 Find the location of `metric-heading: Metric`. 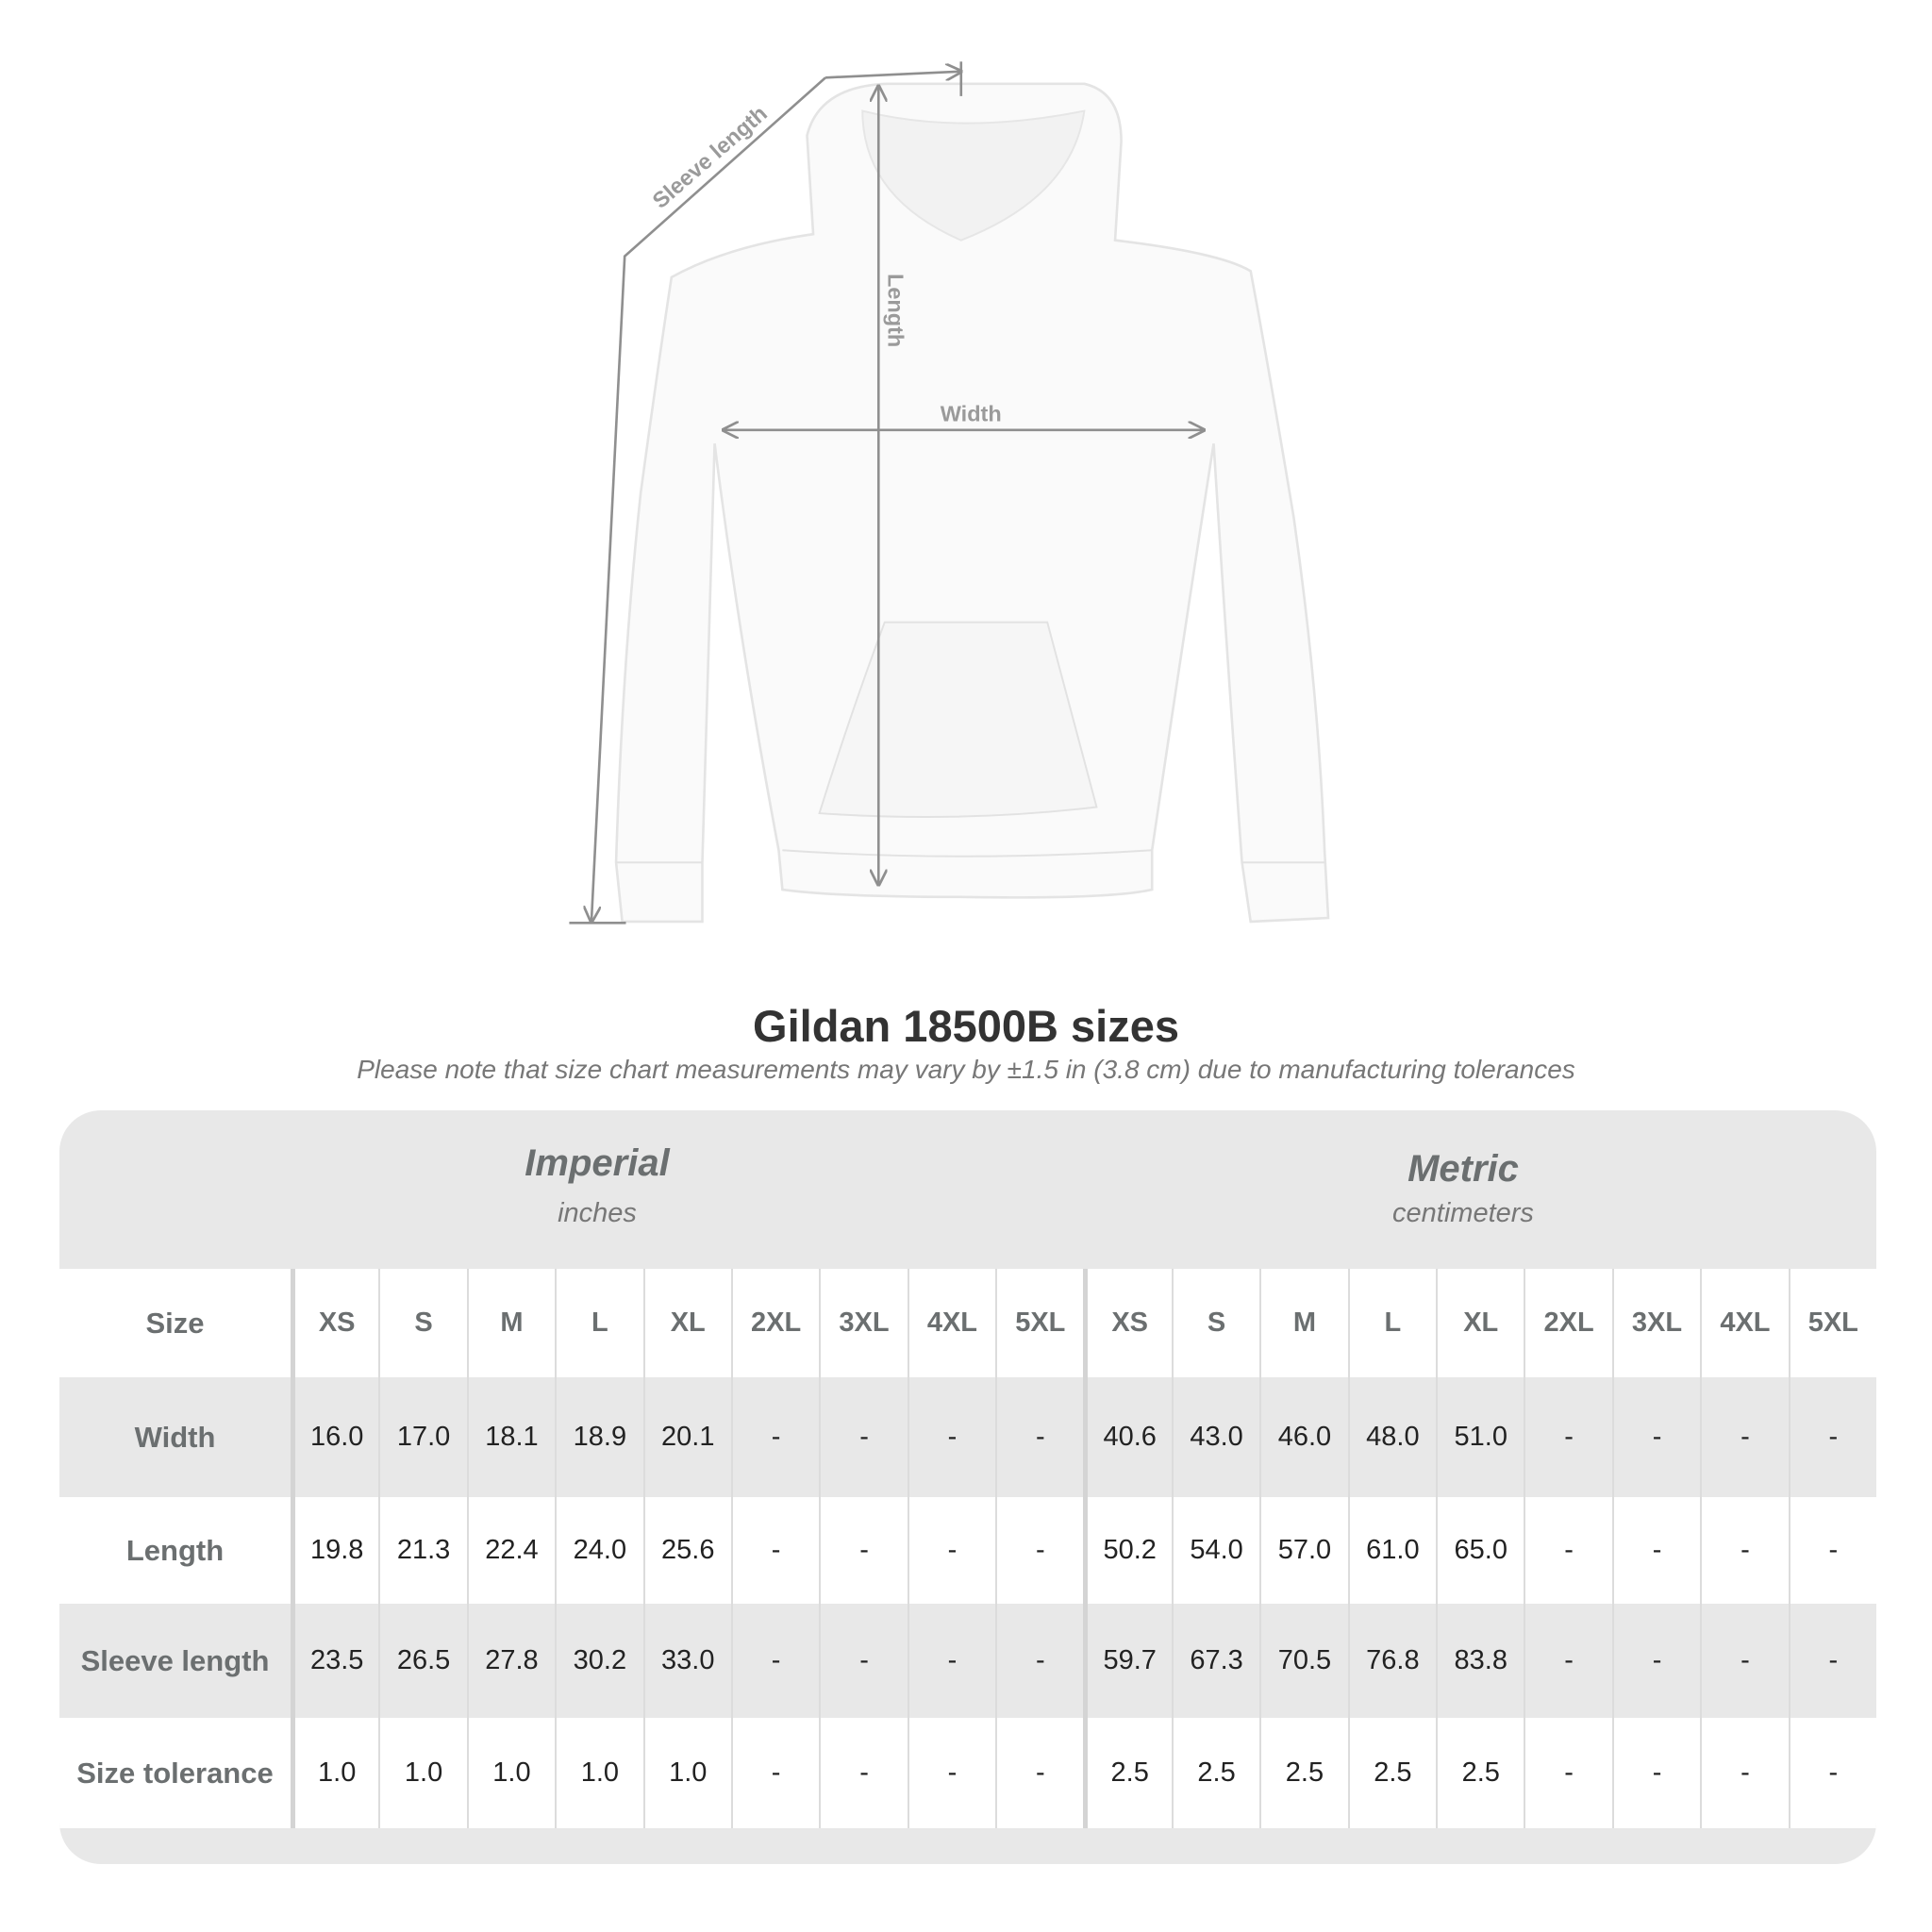

metric-heading: Metric is located at coordinates (1463, 1169).